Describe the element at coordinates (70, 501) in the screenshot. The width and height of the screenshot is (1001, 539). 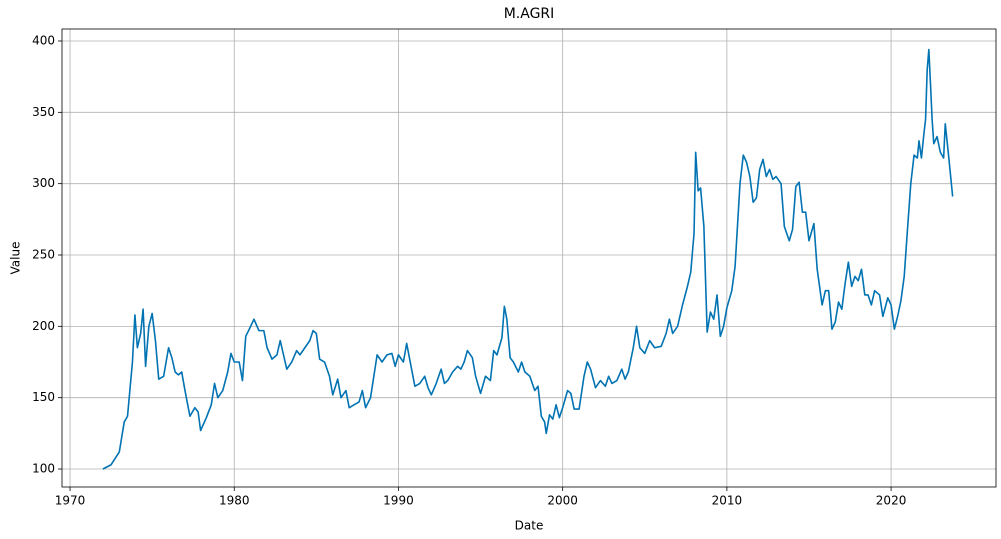
I see `x-tick-label: 1970` at that location.